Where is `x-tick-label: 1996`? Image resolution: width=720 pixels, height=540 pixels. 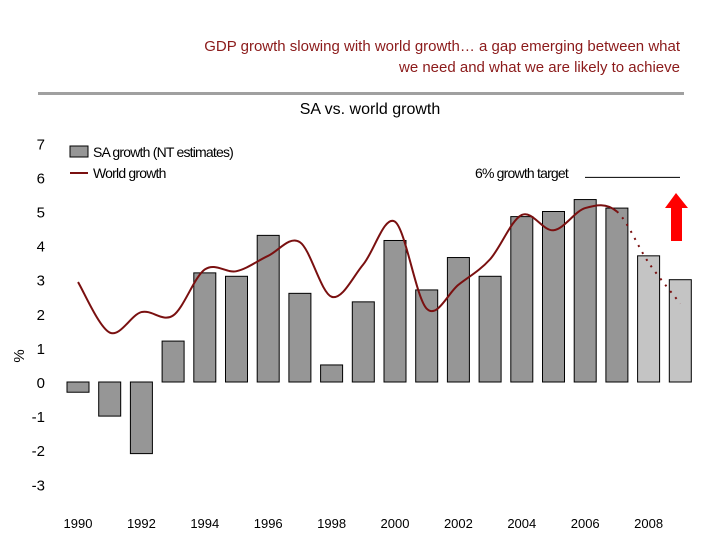 x-tick-label: 1996 is located at coordinates (268, 523).